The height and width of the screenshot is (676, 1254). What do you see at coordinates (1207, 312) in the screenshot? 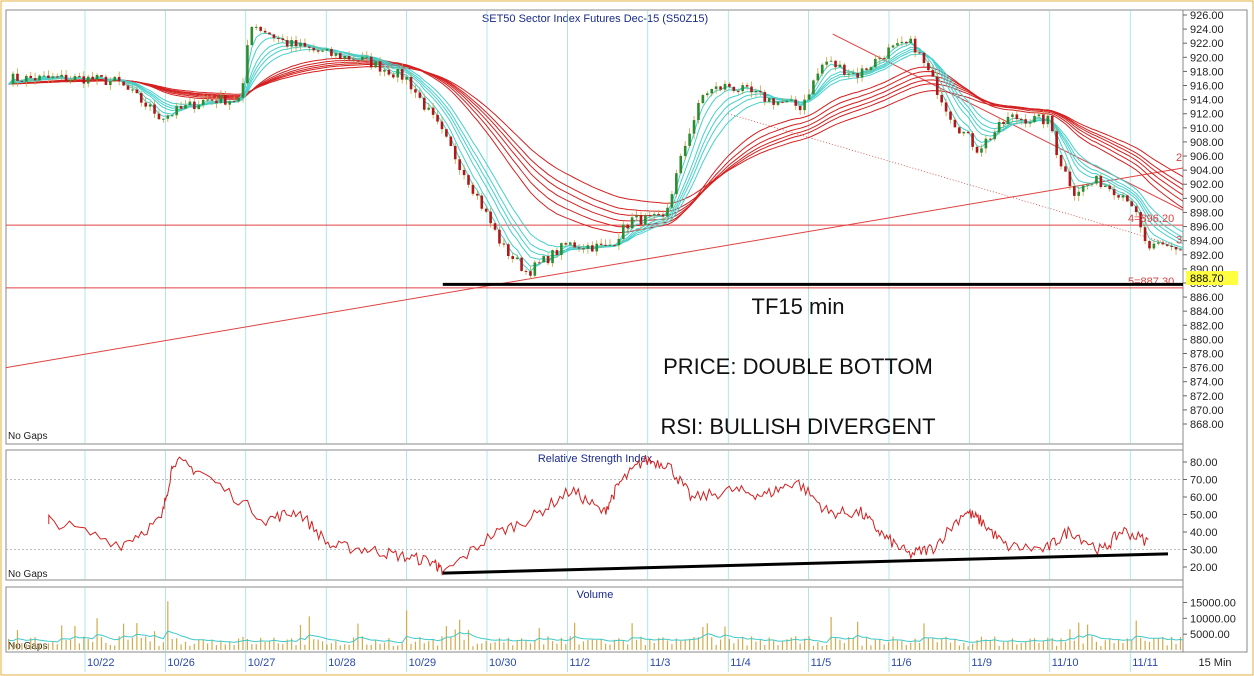
I see `price-tick-label: 884.00` at bounding box center [1207, 312].